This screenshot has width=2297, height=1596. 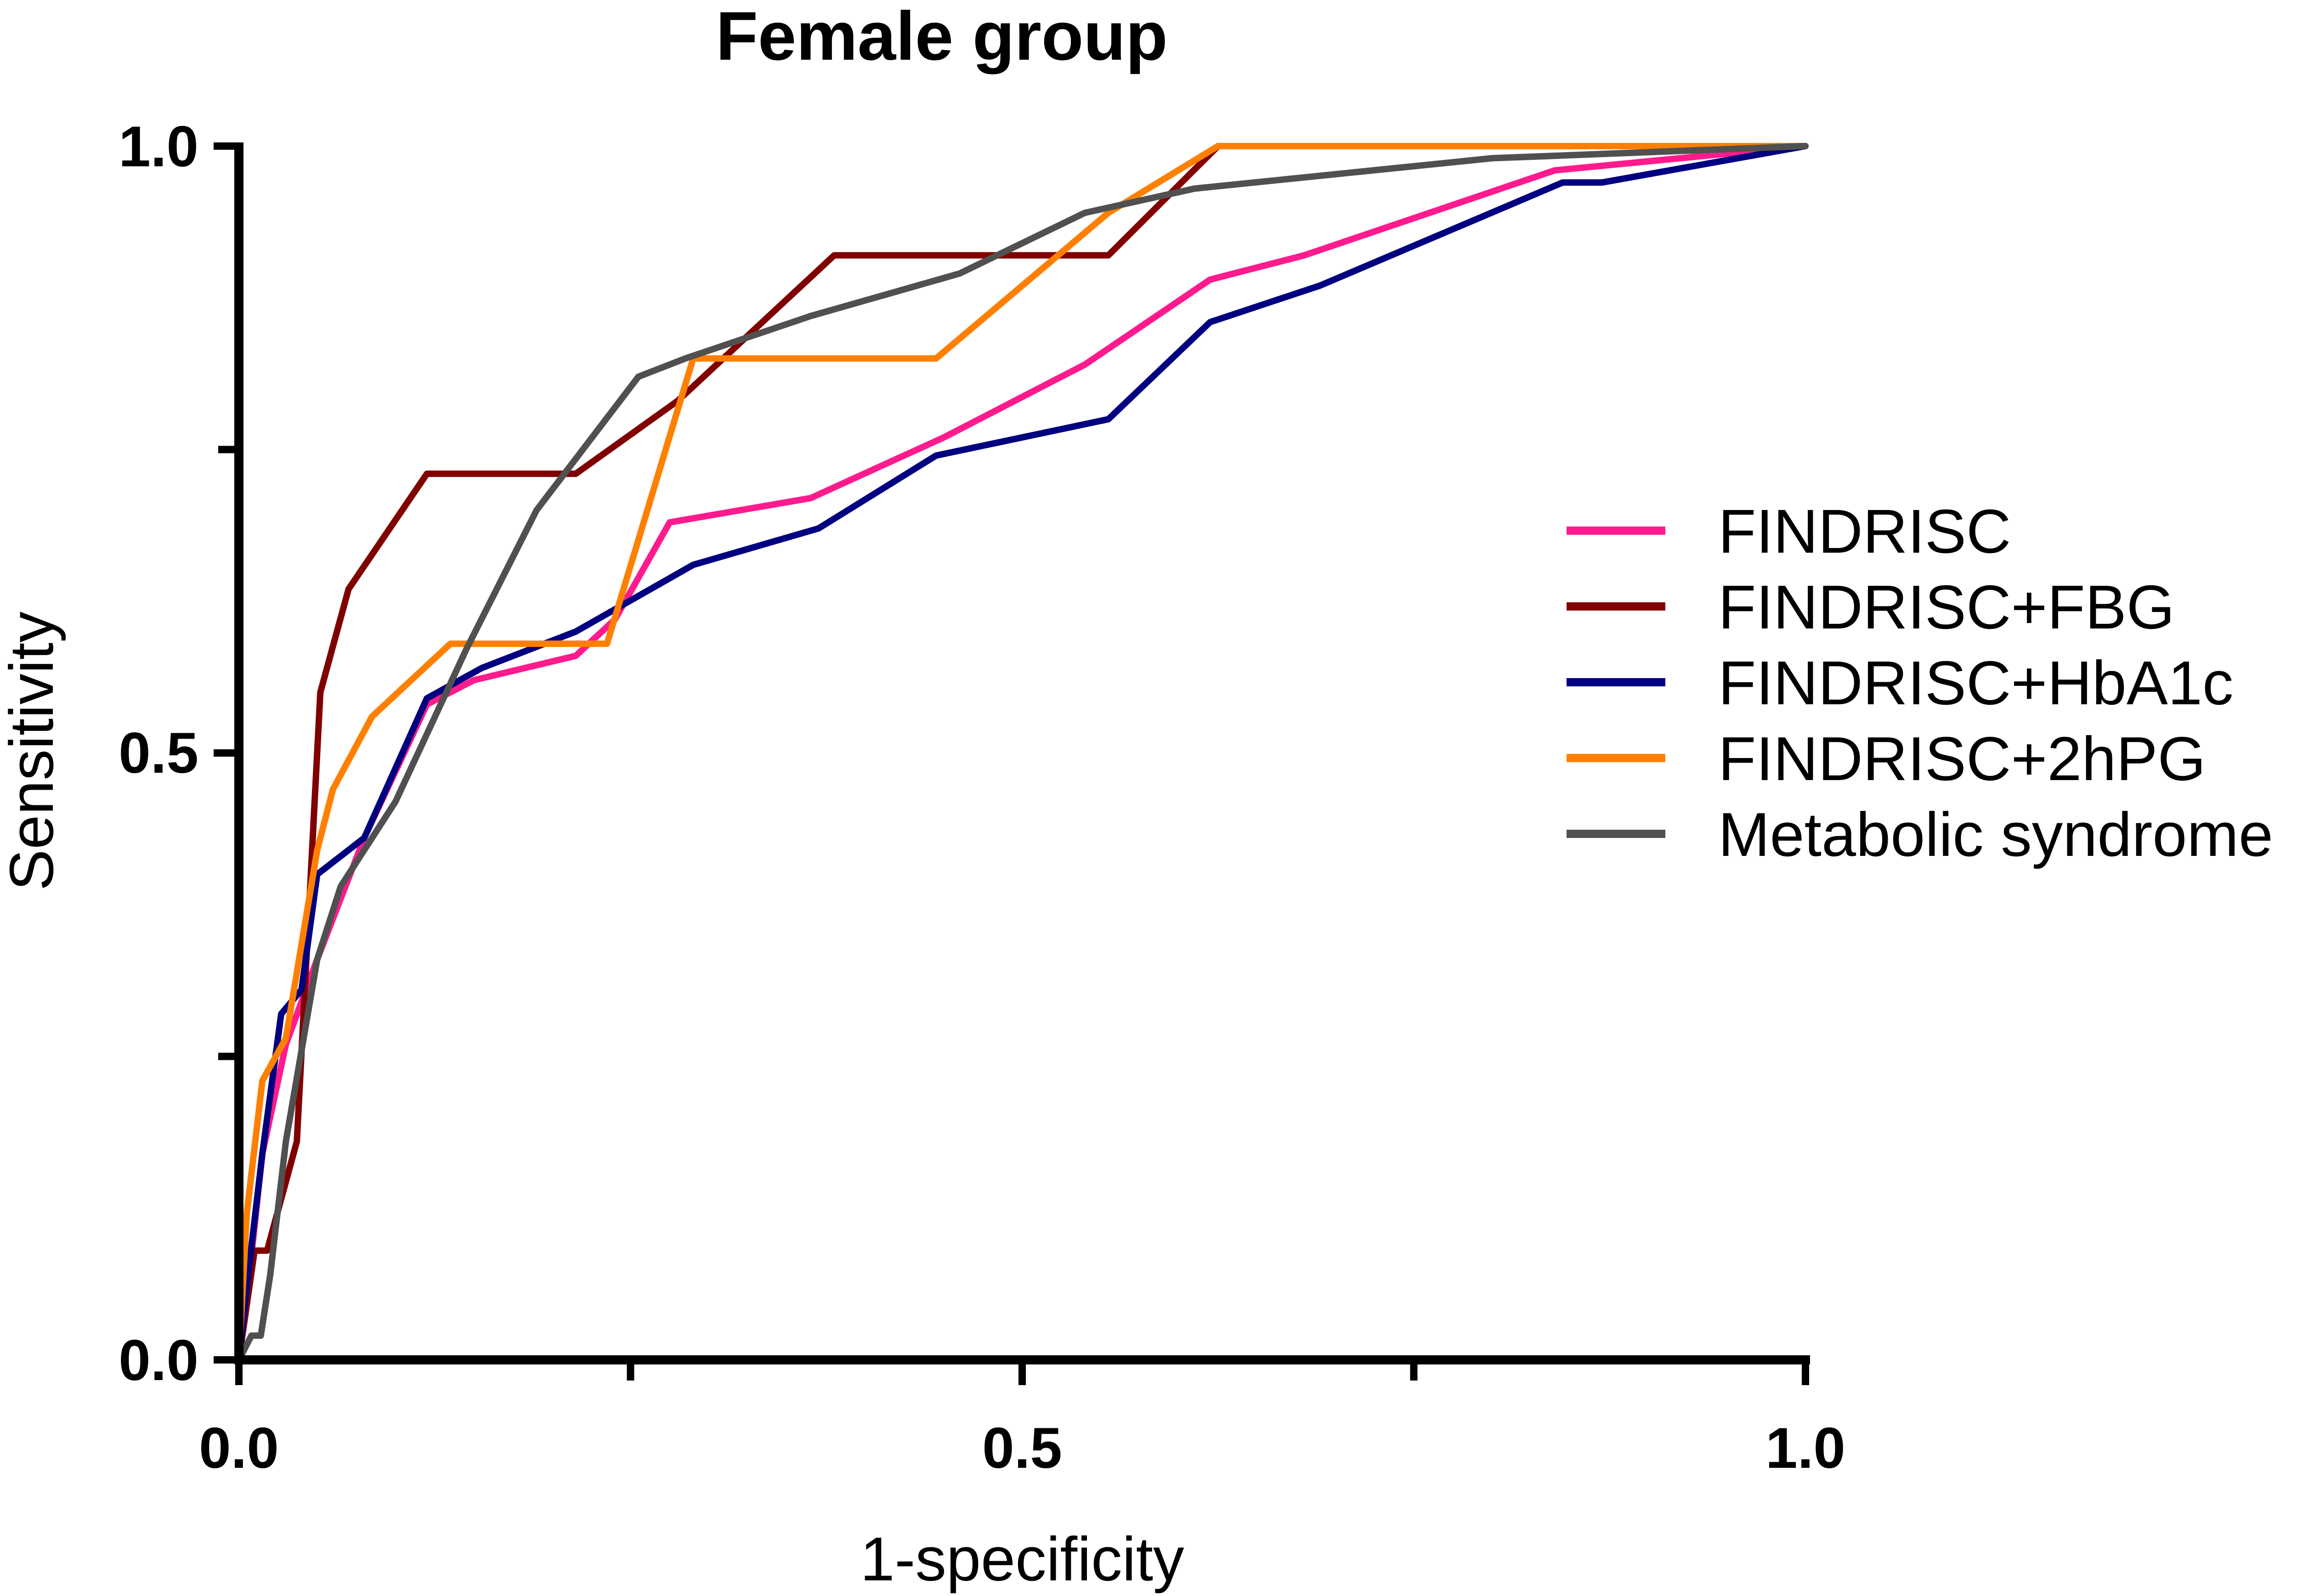 What do you see at coordinates (942, 37) in the screenshot?
I see `chart-title: Female group` at bounding box center [942, 37].